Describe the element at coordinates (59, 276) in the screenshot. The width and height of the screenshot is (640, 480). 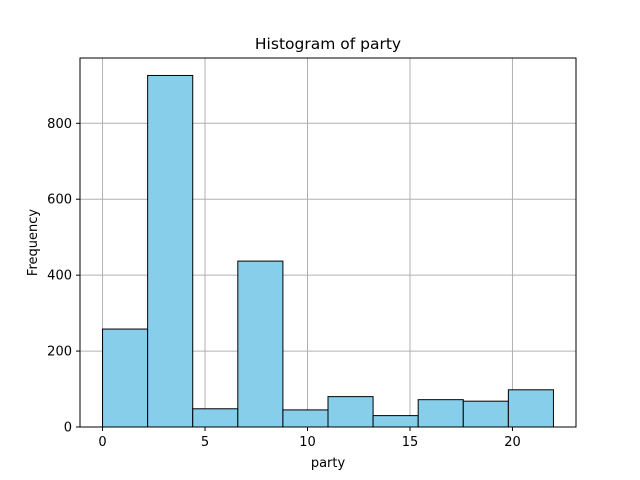
I see `y-tick-label: 400` at that location.